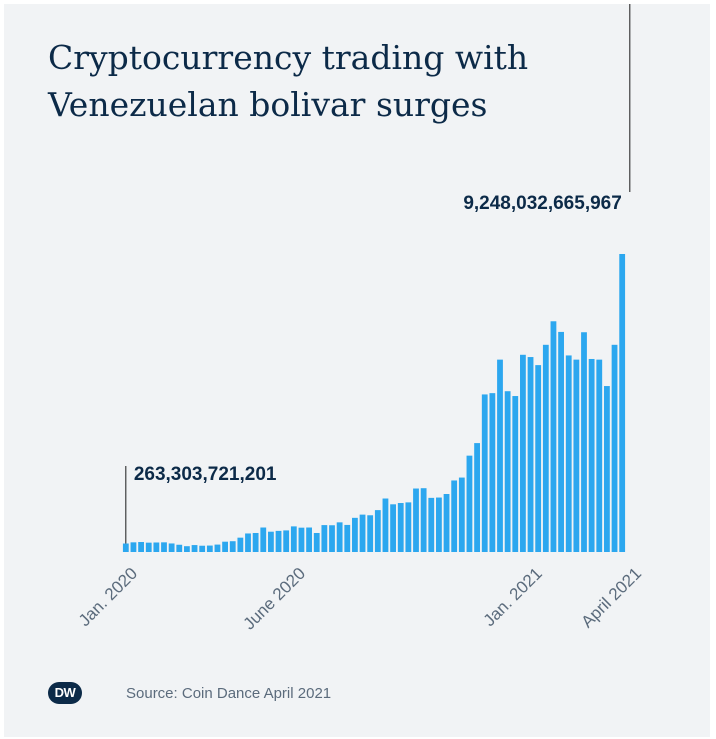  What do you see at coordinates (513, 597) in the screenshot?
I see `x-tick-label-2: Jan. 2021` at bounding box center [513, 597].